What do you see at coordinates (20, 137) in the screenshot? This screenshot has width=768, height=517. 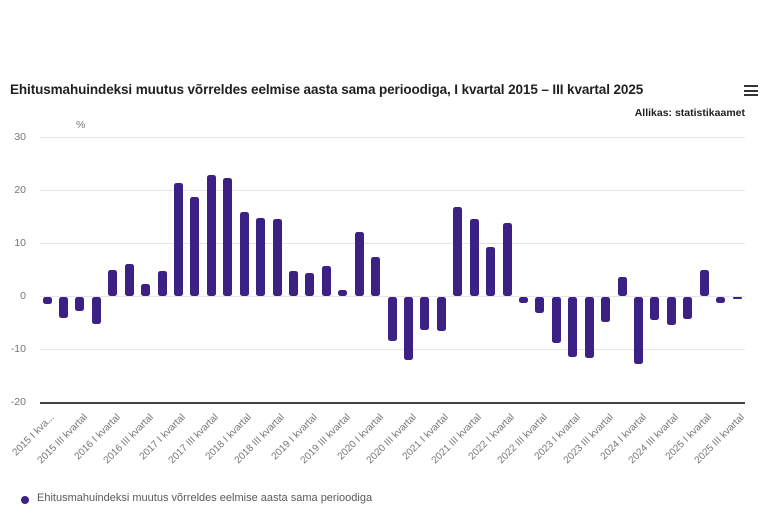 I see `y-tick-label: 30` at bounding box center [20, 137].